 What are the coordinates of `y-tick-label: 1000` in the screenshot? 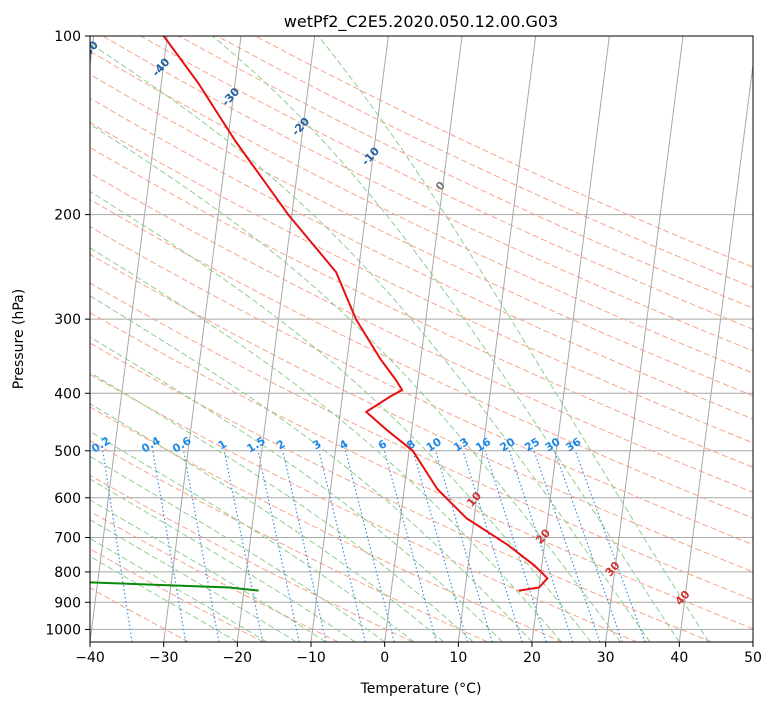 It's located at (63, 630).